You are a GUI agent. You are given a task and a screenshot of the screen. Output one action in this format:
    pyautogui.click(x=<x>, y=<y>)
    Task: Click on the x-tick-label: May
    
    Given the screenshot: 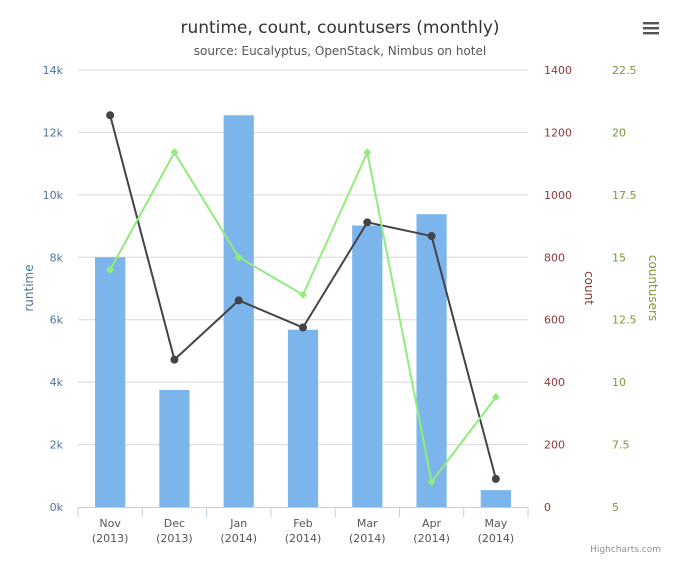 What is the action you would take?
    pyautogui.click(x=495, y=523)
    